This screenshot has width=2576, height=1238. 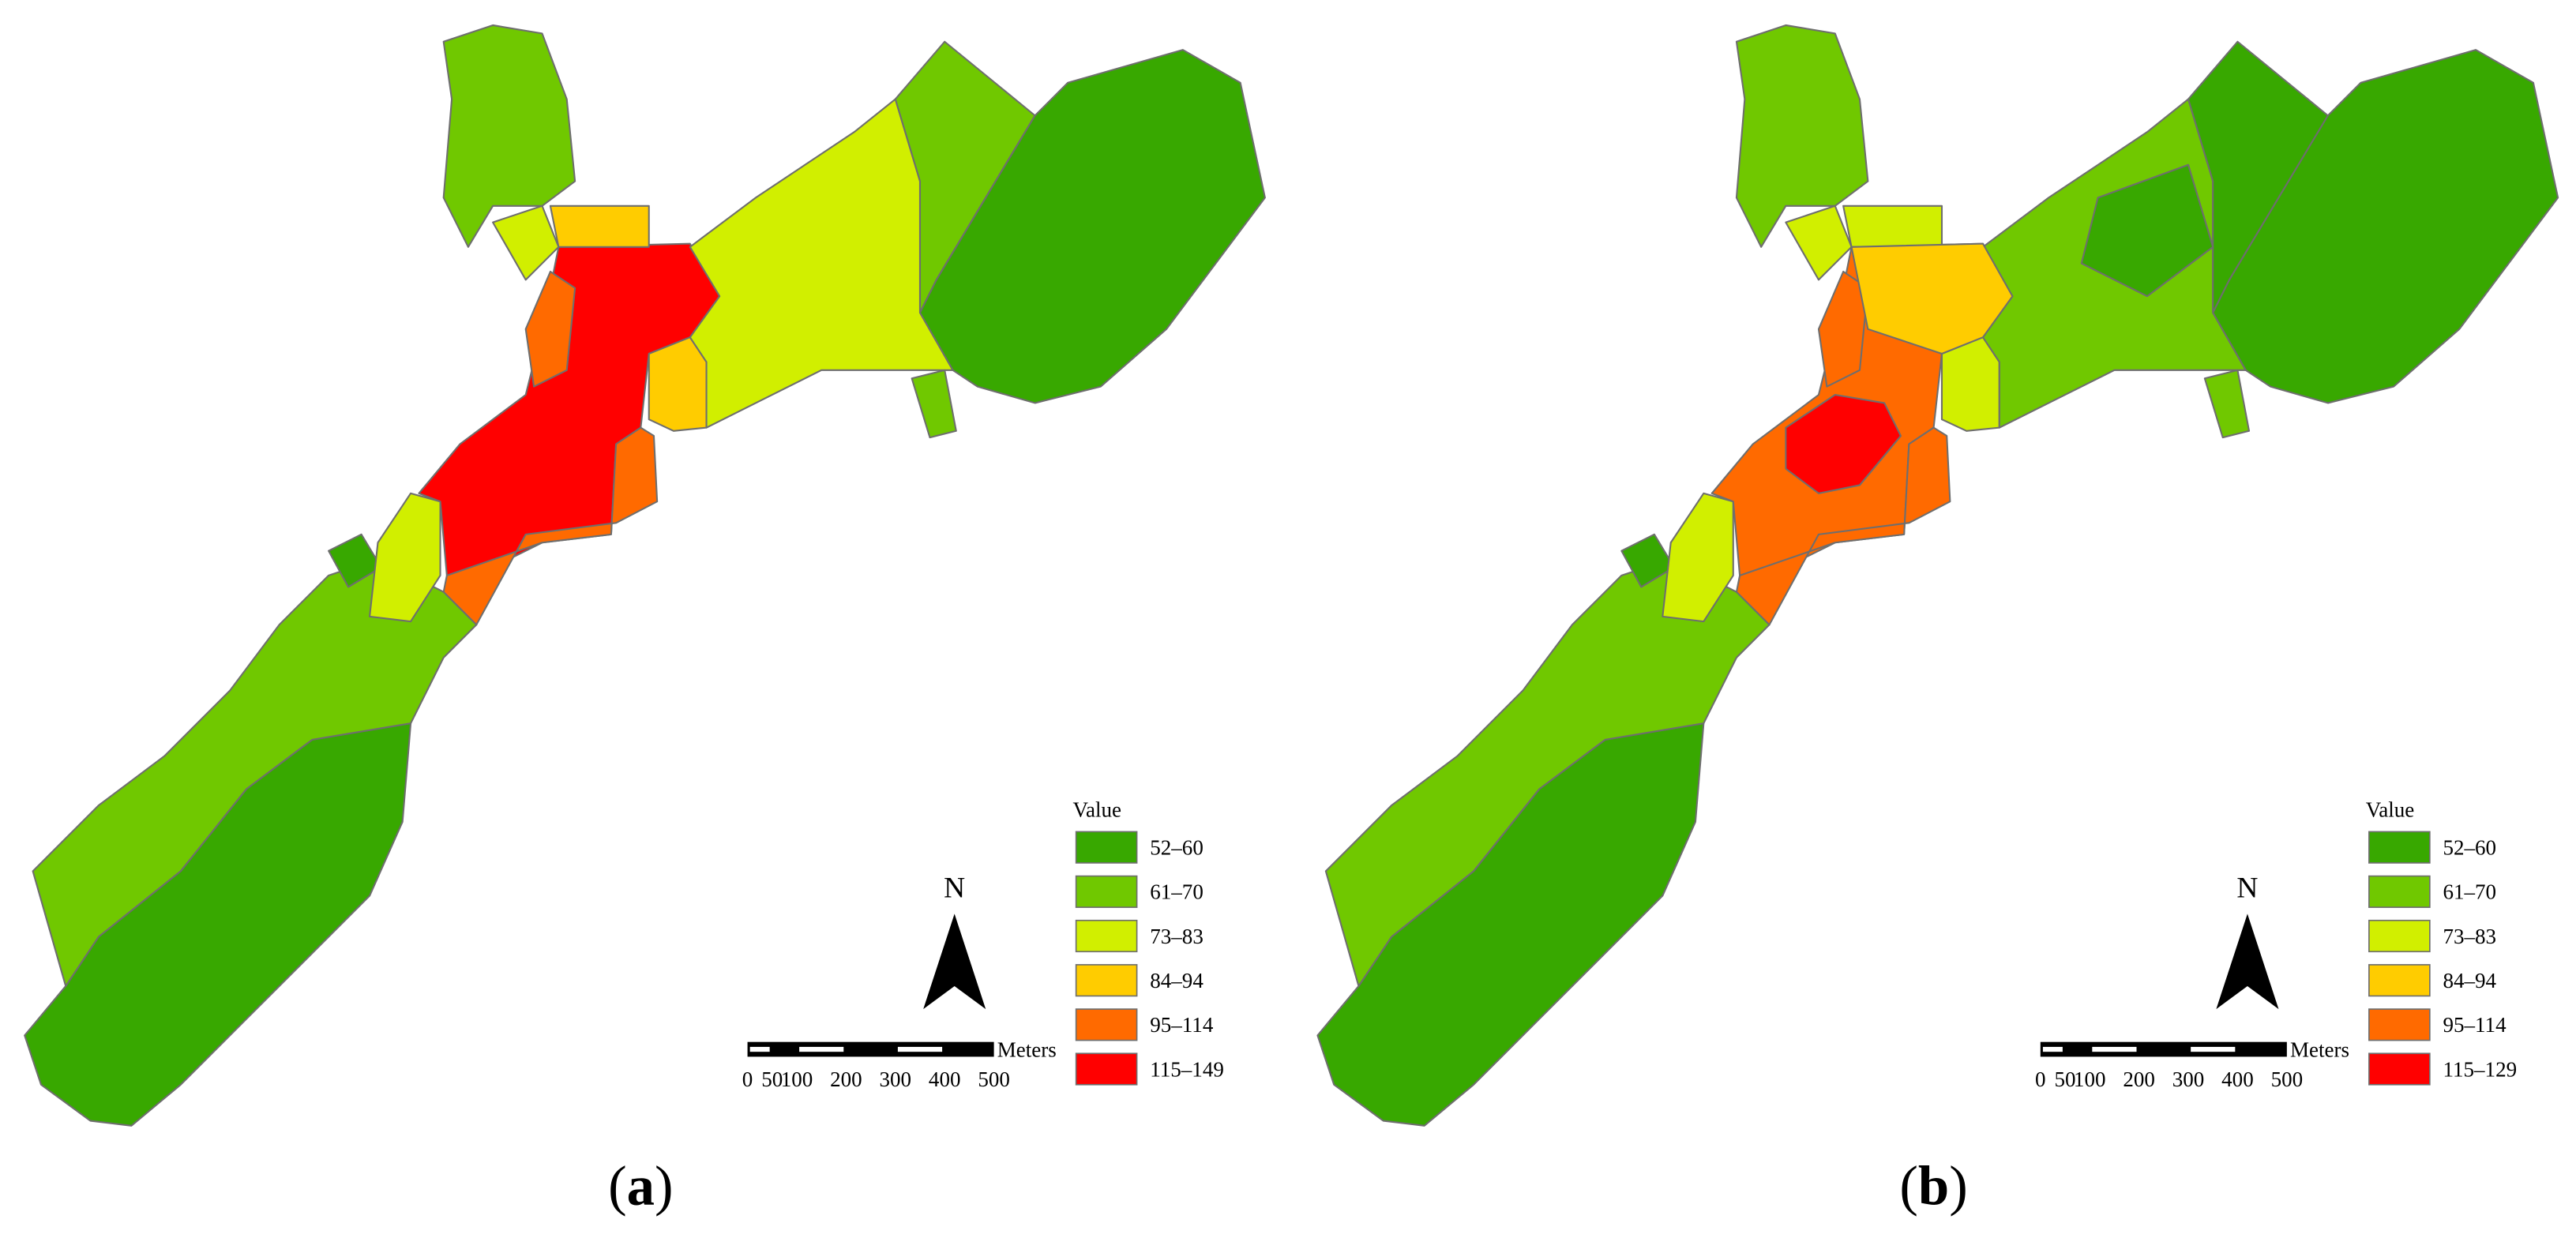 What do you see at coordinates (1187, 1069) in the screenshot?
I see `legend-label: 115–149` at bounding box center [1187, 1069].